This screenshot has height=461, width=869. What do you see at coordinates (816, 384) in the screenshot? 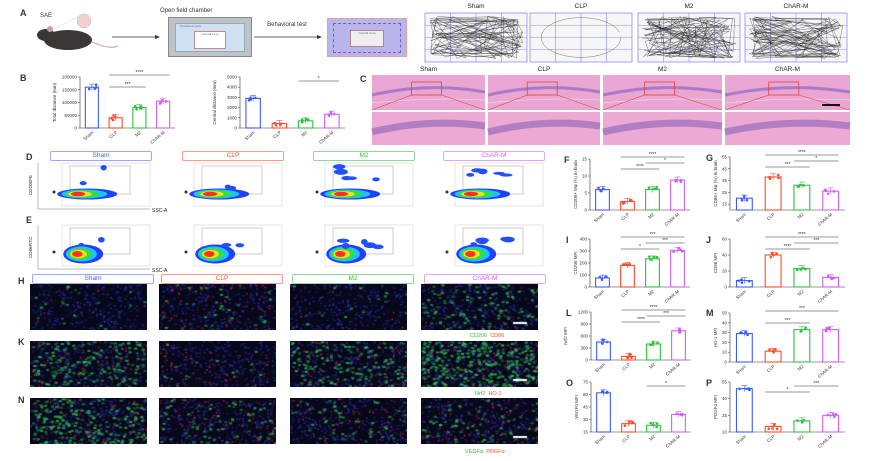
I see `significance-label: ***` at bounding box center [816, 384].